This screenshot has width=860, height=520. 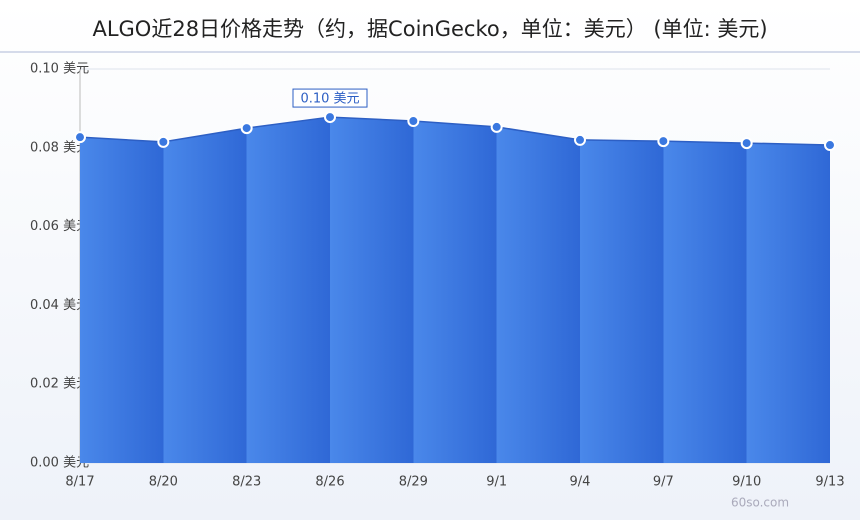 What do you see at coordinates (59, 384) in the screenshot?
I see `y-tick-label: 0.02 美元` at bounding box center [59, 384].